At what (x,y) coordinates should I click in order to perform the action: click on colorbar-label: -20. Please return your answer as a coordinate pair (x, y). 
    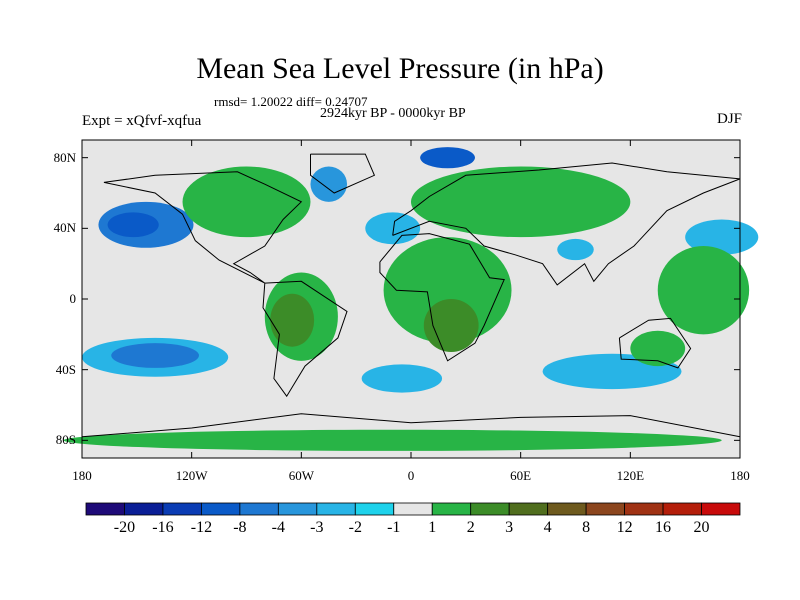
    Looking at the image, I should click on (124, 527).